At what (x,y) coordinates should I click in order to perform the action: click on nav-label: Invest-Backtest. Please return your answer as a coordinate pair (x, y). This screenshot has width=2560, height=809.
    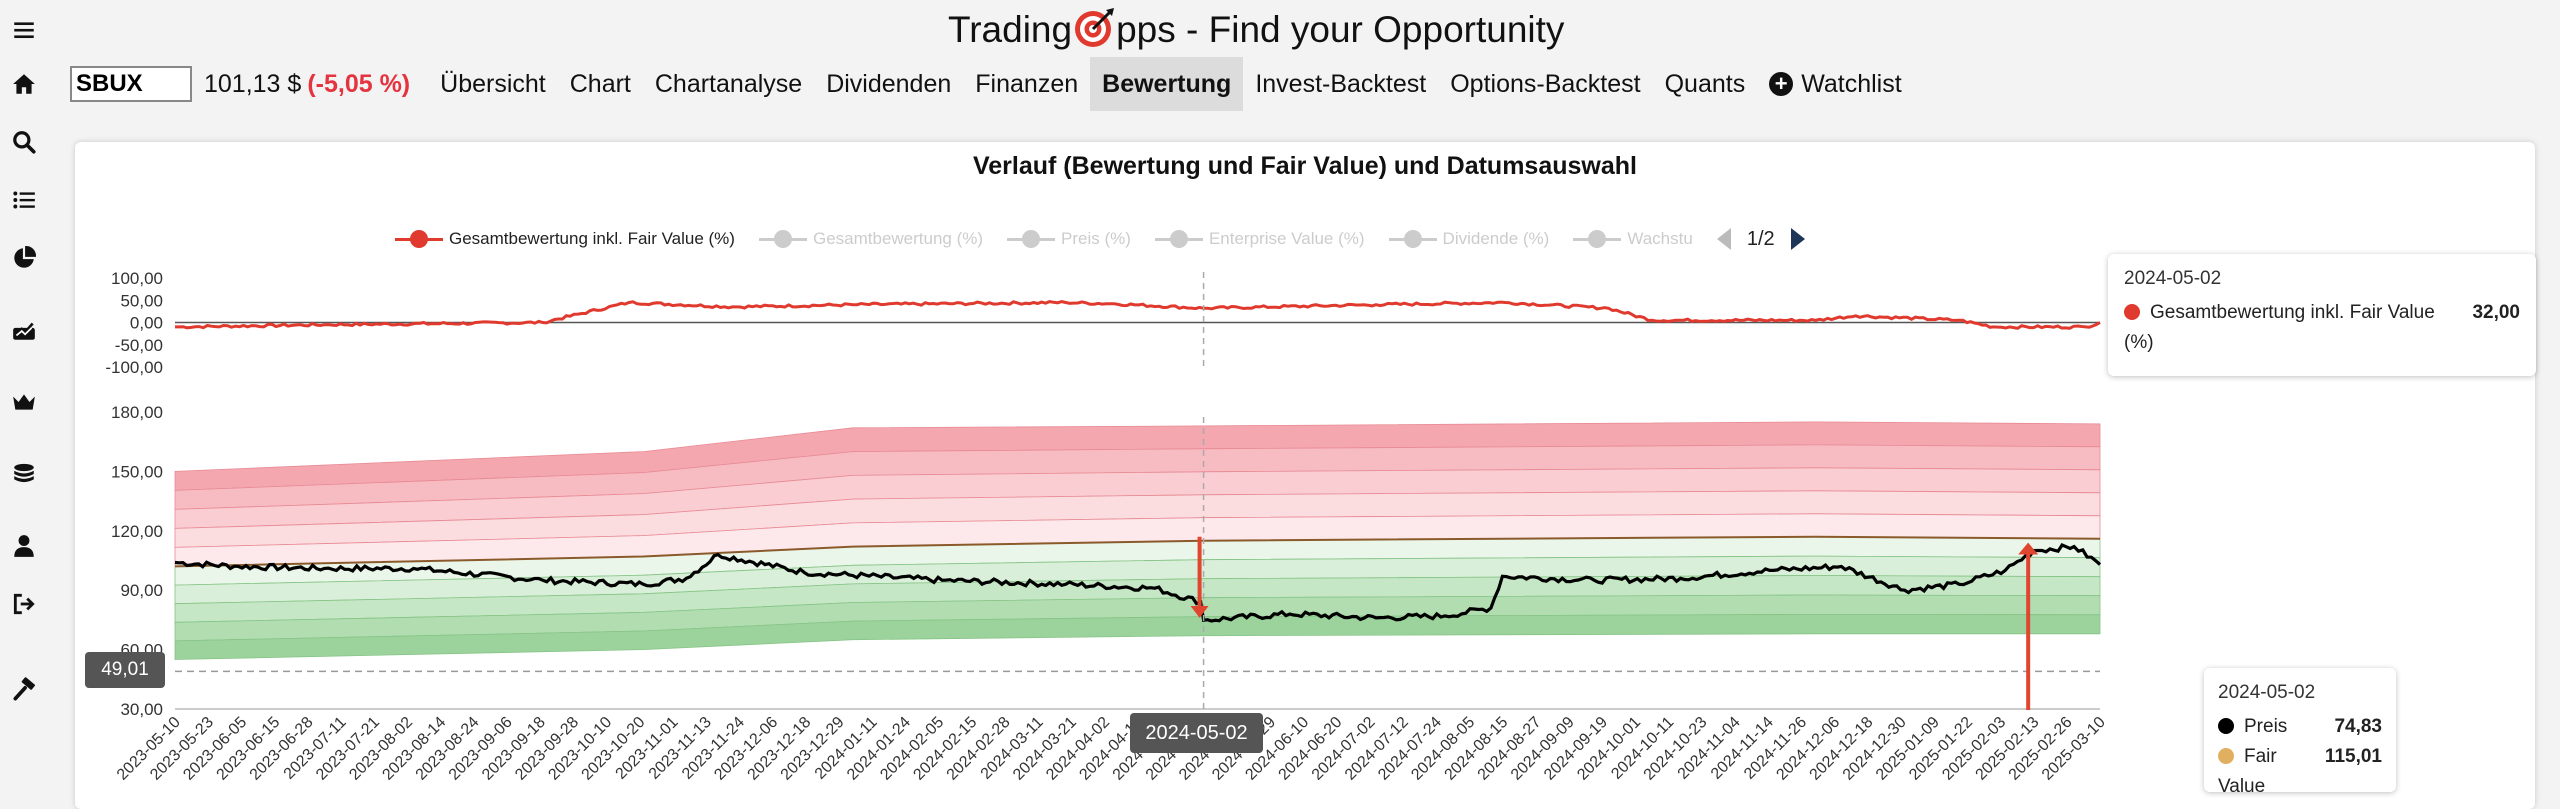
    Looking at the image, I should click on (1341, 83).